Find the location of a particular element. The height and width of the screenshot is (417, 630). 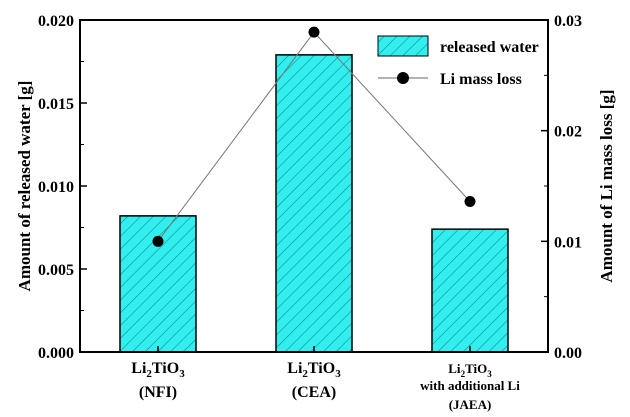

category-sub-label: (NFI) is located at coordinates (158, 392).